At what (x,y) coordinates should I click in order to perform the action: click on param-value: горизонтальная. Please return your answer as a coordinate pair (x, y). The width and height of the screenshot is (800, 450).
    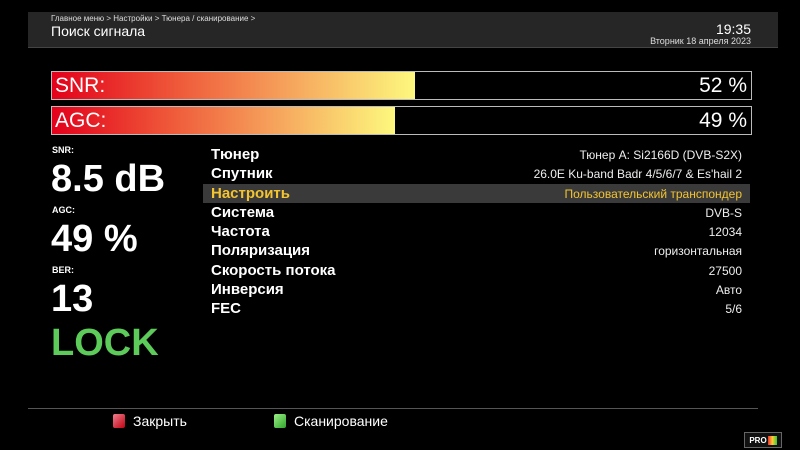
    Looking at the image, I should click on (698, 251).